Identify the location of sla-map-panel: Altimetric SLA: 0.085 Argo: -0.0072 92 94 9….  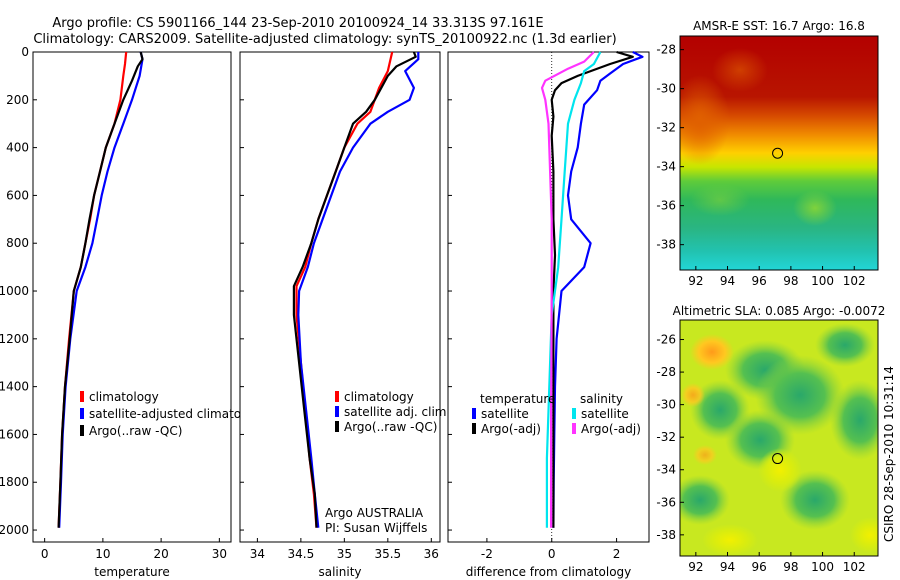
(771, 439).